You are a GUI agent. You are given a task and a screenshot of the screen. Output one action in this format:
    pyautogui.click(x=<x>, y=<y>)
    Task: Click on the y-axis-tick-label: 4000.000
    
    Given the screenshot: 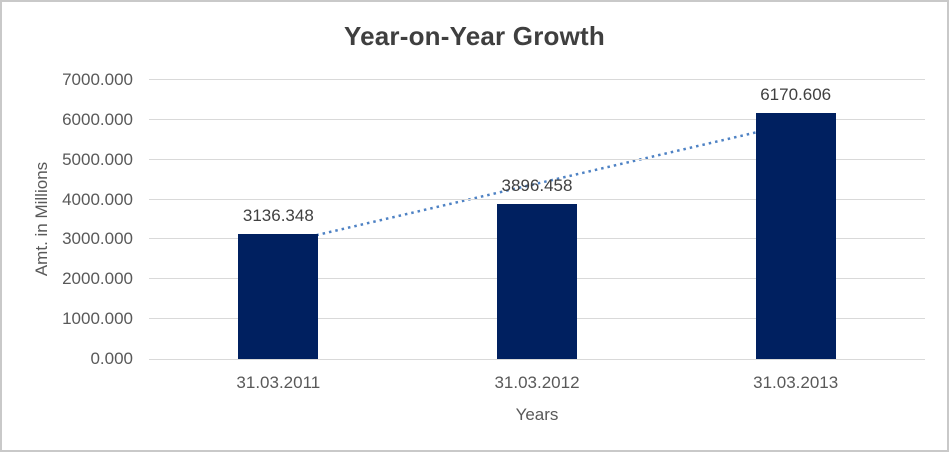 What is the action you would take?
    pyautogui.click(x=97, y=199)
    